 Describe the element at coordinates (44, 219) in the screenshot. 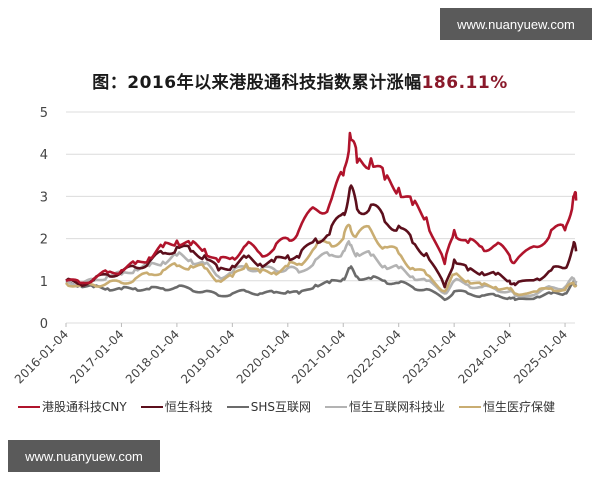

I see `y-axis-ticks: 0 1 2 3 4 5` at that location.